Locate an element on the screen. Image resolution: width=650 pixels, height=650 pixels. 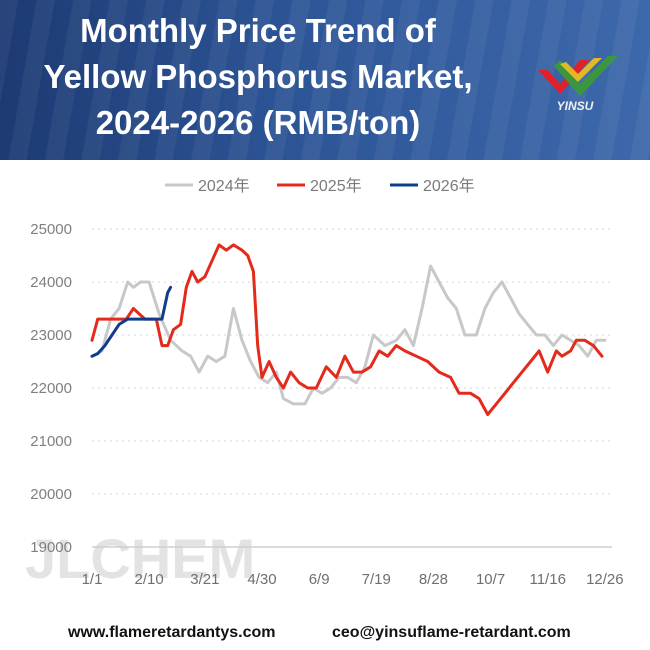
x-tick-label: 12/26 is located at coordinates (605, 579).